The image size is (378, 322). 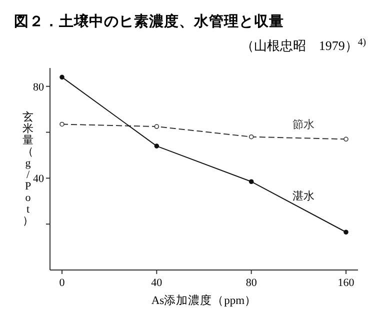 I want to click on x-tick-label: 0, so click(x=62, y=283).